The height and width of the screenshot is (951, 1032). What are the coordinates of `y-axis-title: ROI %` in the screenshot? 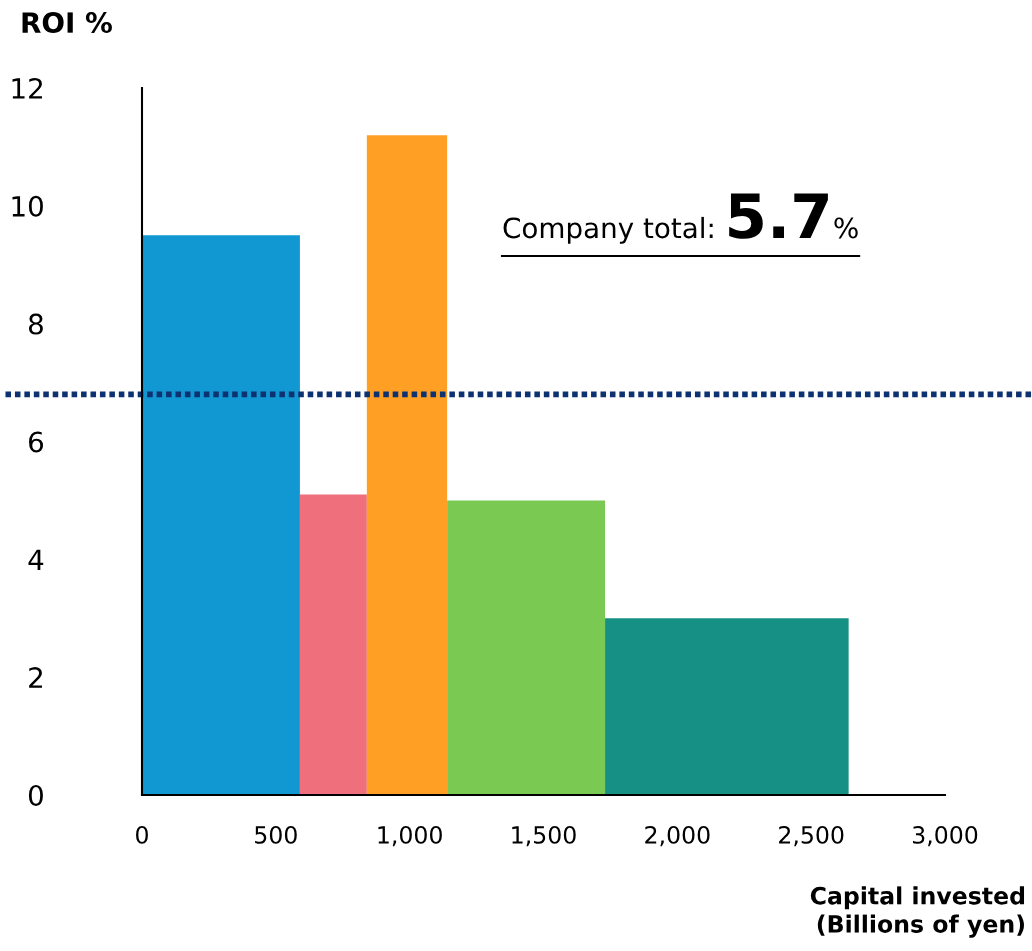 It's located at (67, 23).